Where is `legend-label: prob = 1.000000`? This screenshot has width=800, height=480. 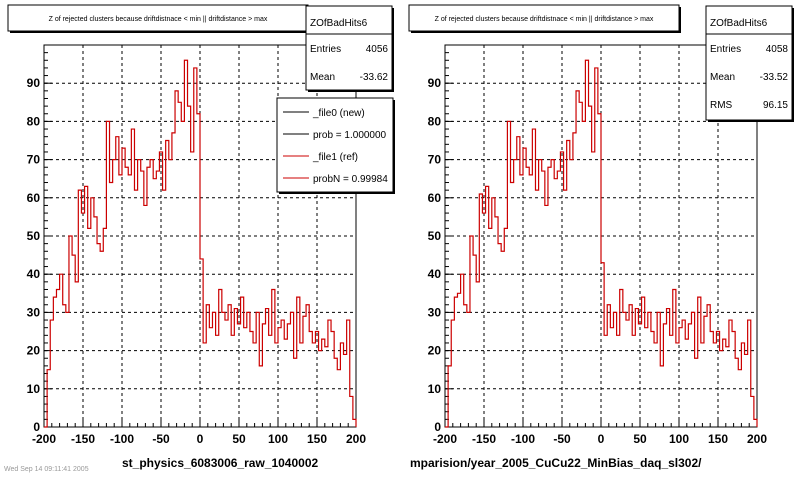 legend-label: prob = 1.000000 is located at coordinates (350, 135).